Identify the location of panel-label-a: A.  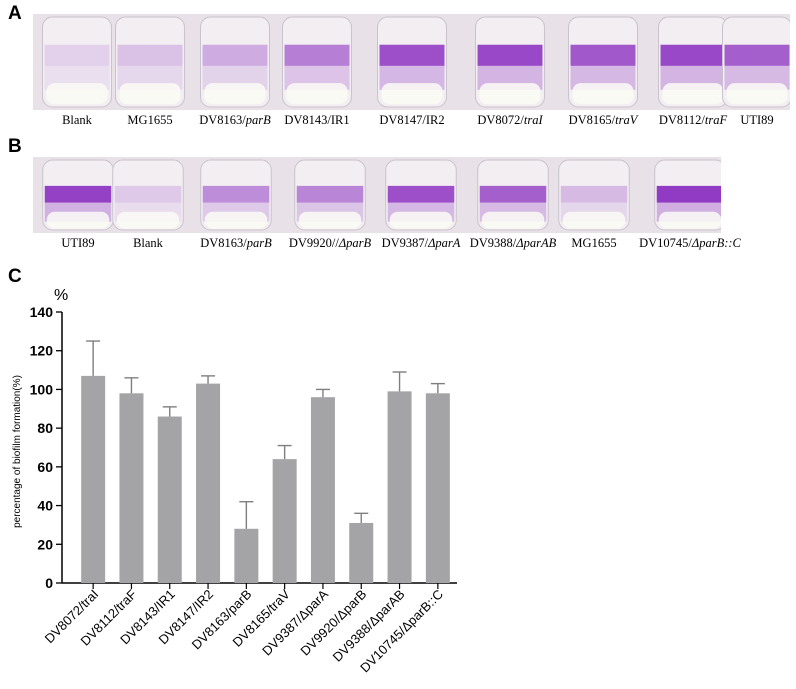
(15, 13).